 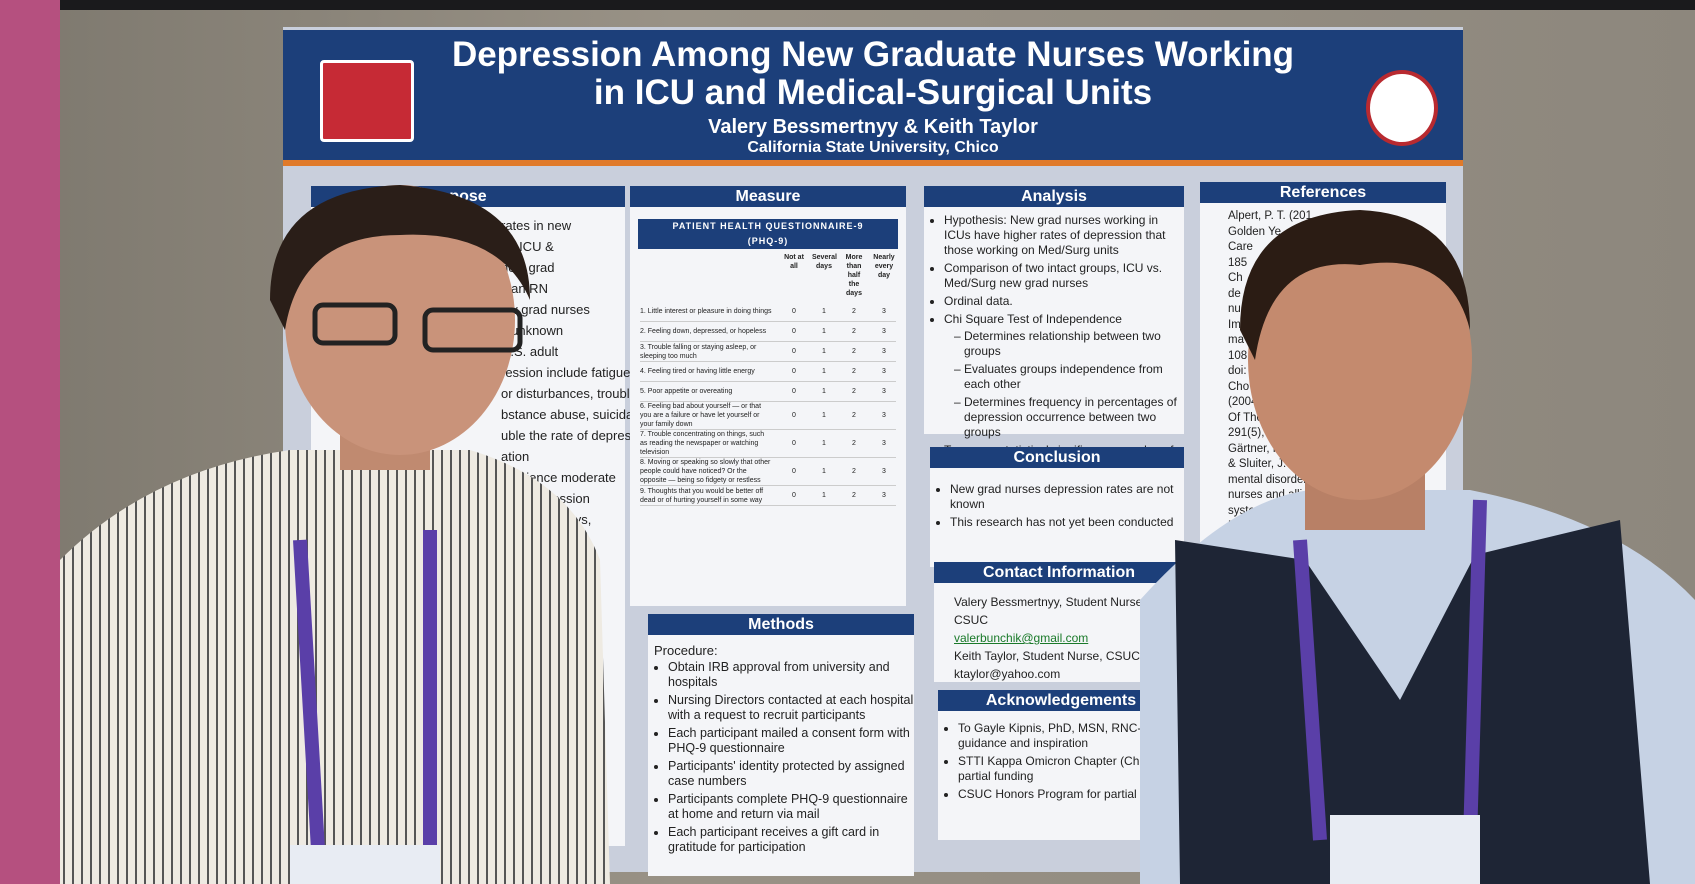 What do you see at coordinates (768, 234) in the screenshot?
I see `form-title: PATIENT HEALTH QUESTIONNAIRE-9 (PHQ-9)` at bounding box center [768, 234].